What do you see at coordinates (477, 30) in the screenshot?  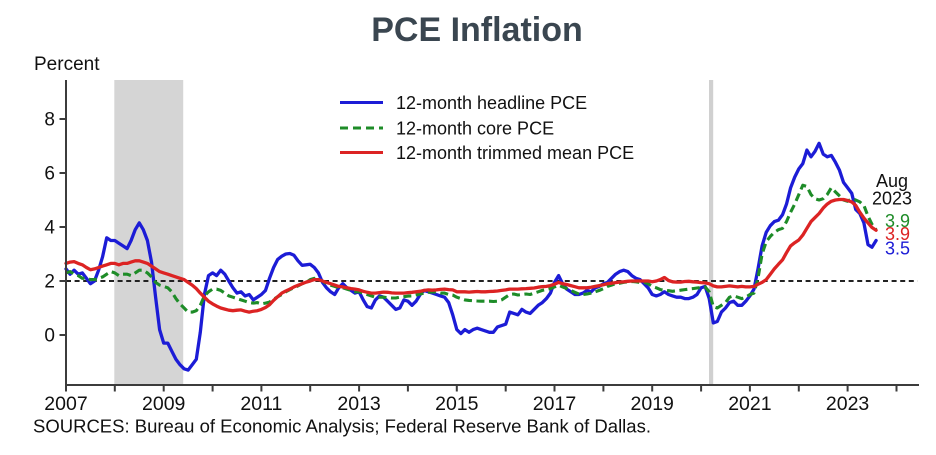 I see `svg-text: PCE Inflation` at bounding box center [477, 30].